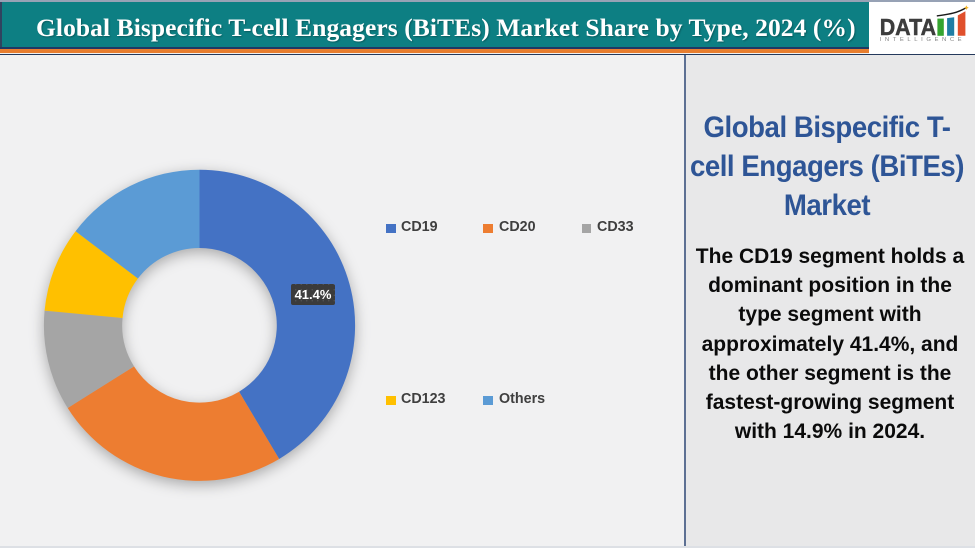 This screenshot has height=548, width=975. Describe the element at coordinates (908, 27) in the screenshot. I see `svg-text: DATA` at that location.